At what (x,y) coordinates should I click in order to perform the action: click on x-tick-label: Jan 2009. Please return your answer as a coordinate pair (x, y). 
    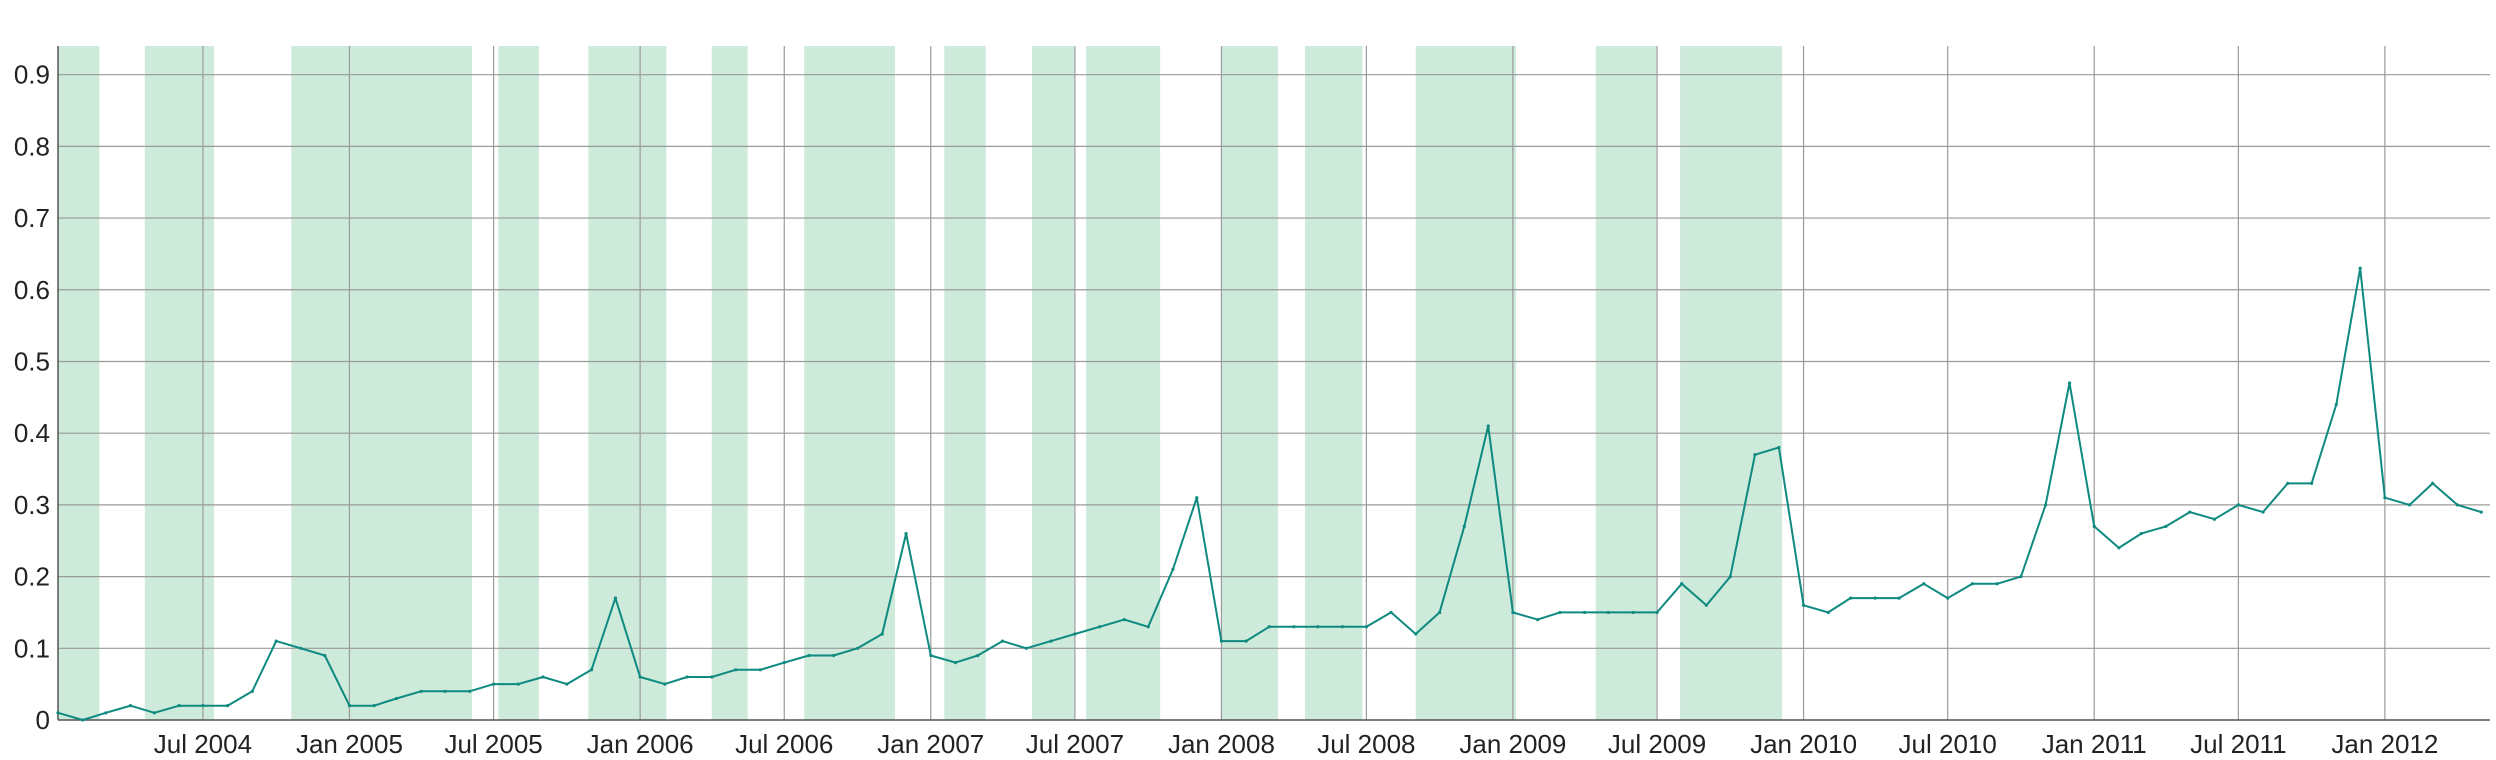
    Looking at the image, I should click on (1512, 744).